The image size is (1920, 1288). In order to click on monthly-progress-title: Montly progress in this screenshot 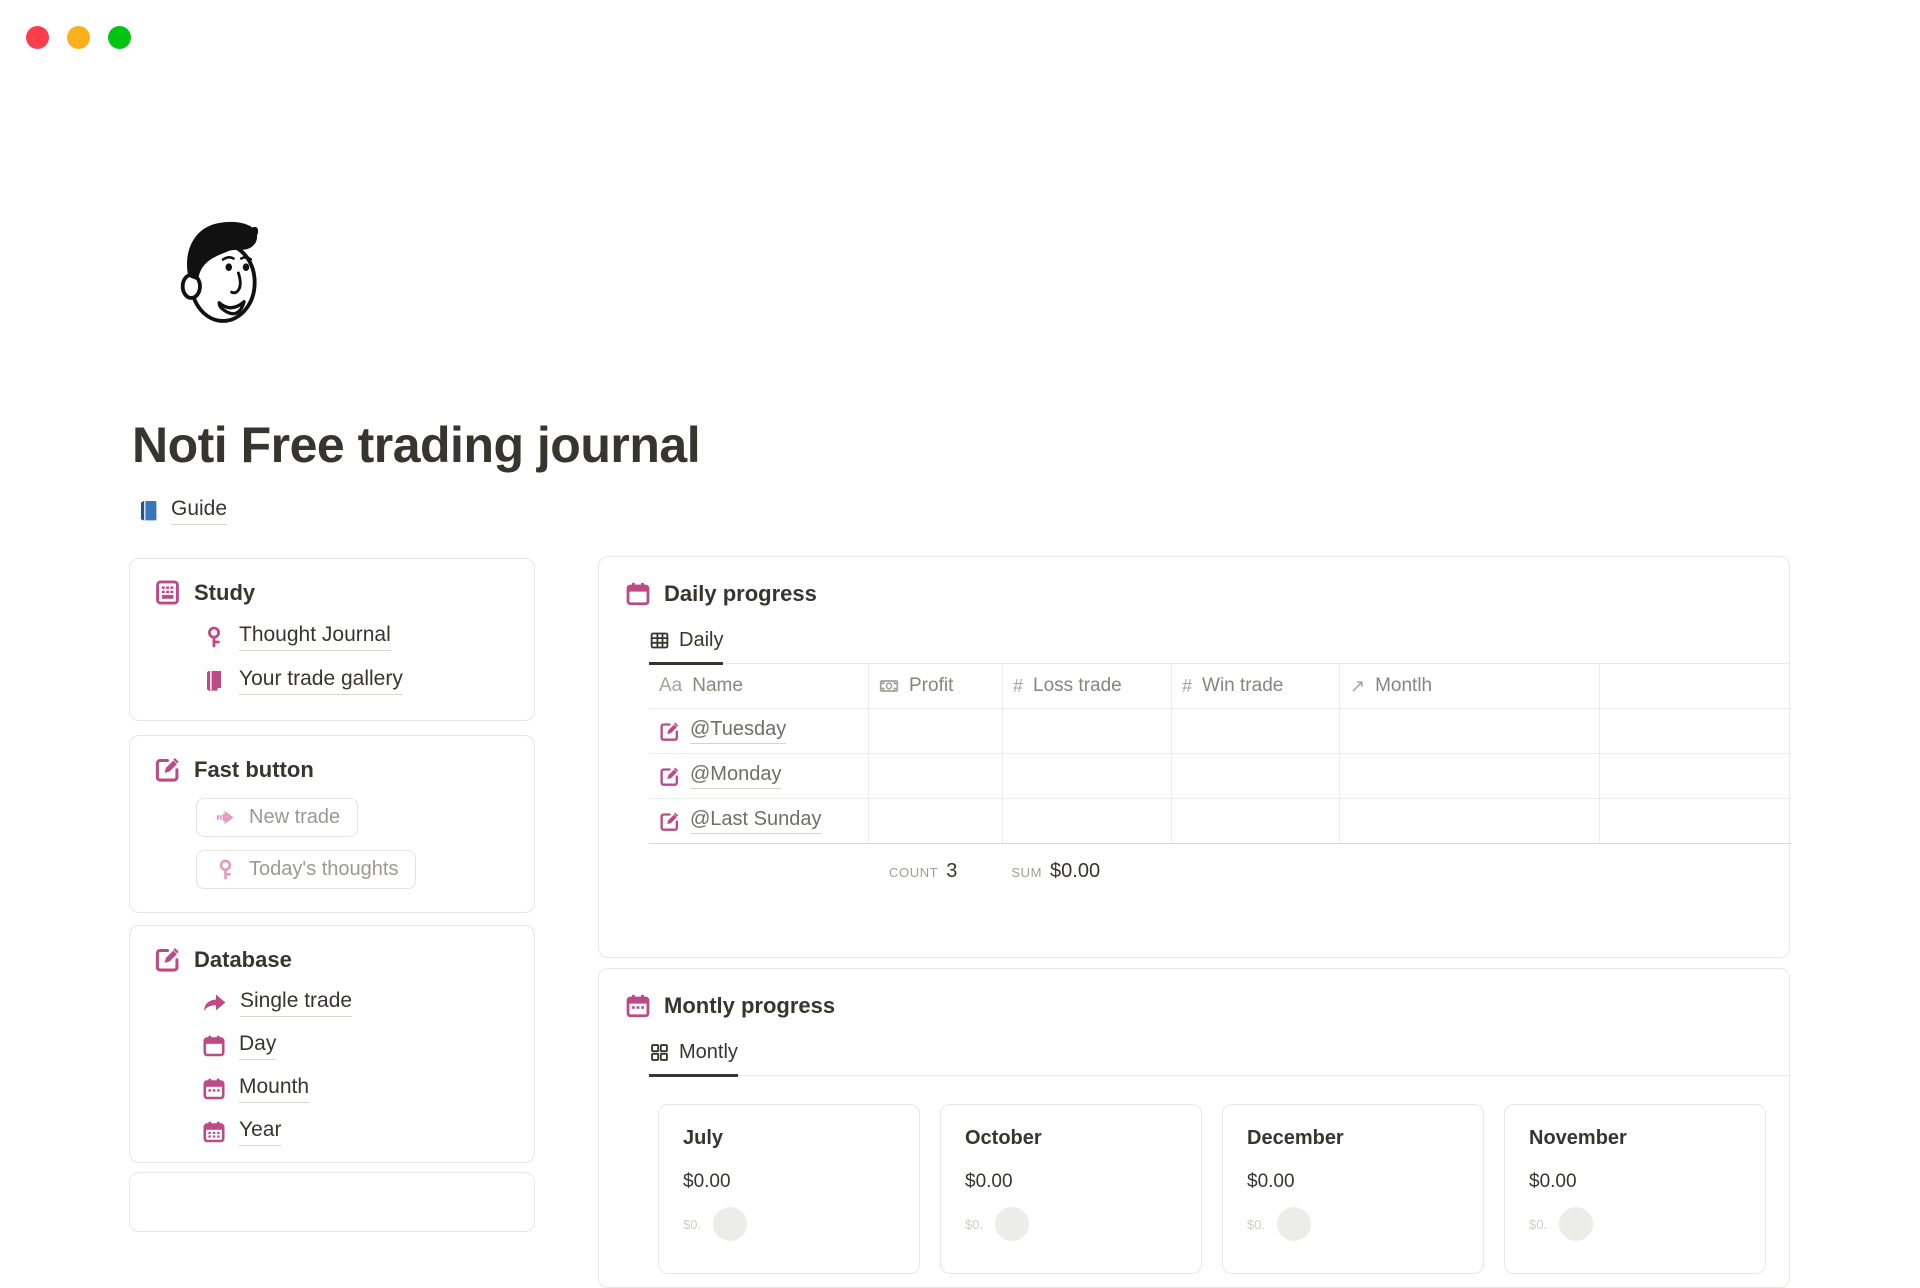, I will do `click(750, 1005)`.